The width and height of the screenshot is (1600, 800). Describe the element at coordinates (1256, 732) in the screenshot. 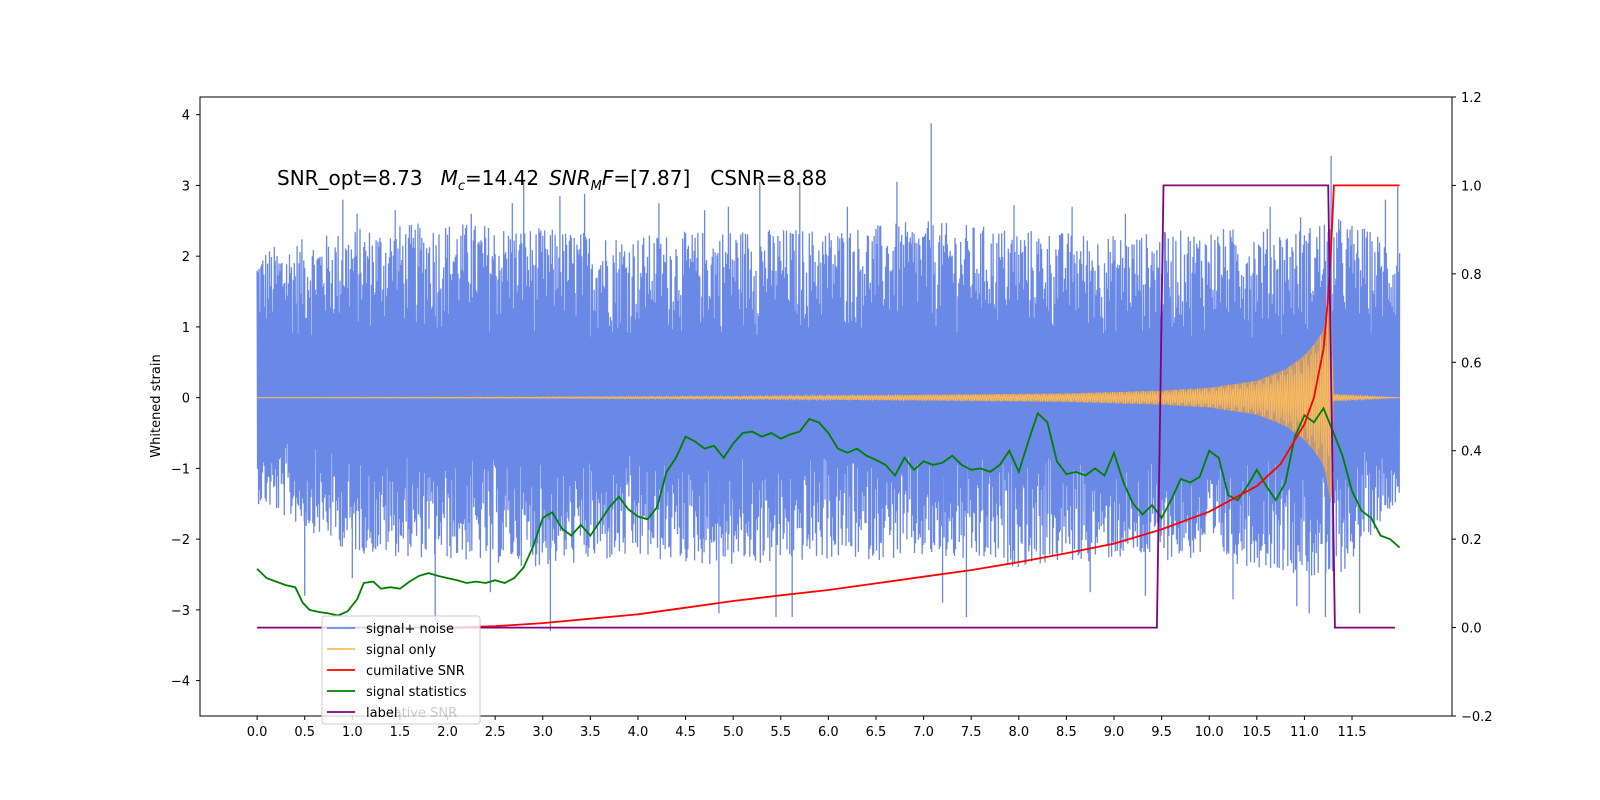

I see `x-tick-label: 10.5` at that location.